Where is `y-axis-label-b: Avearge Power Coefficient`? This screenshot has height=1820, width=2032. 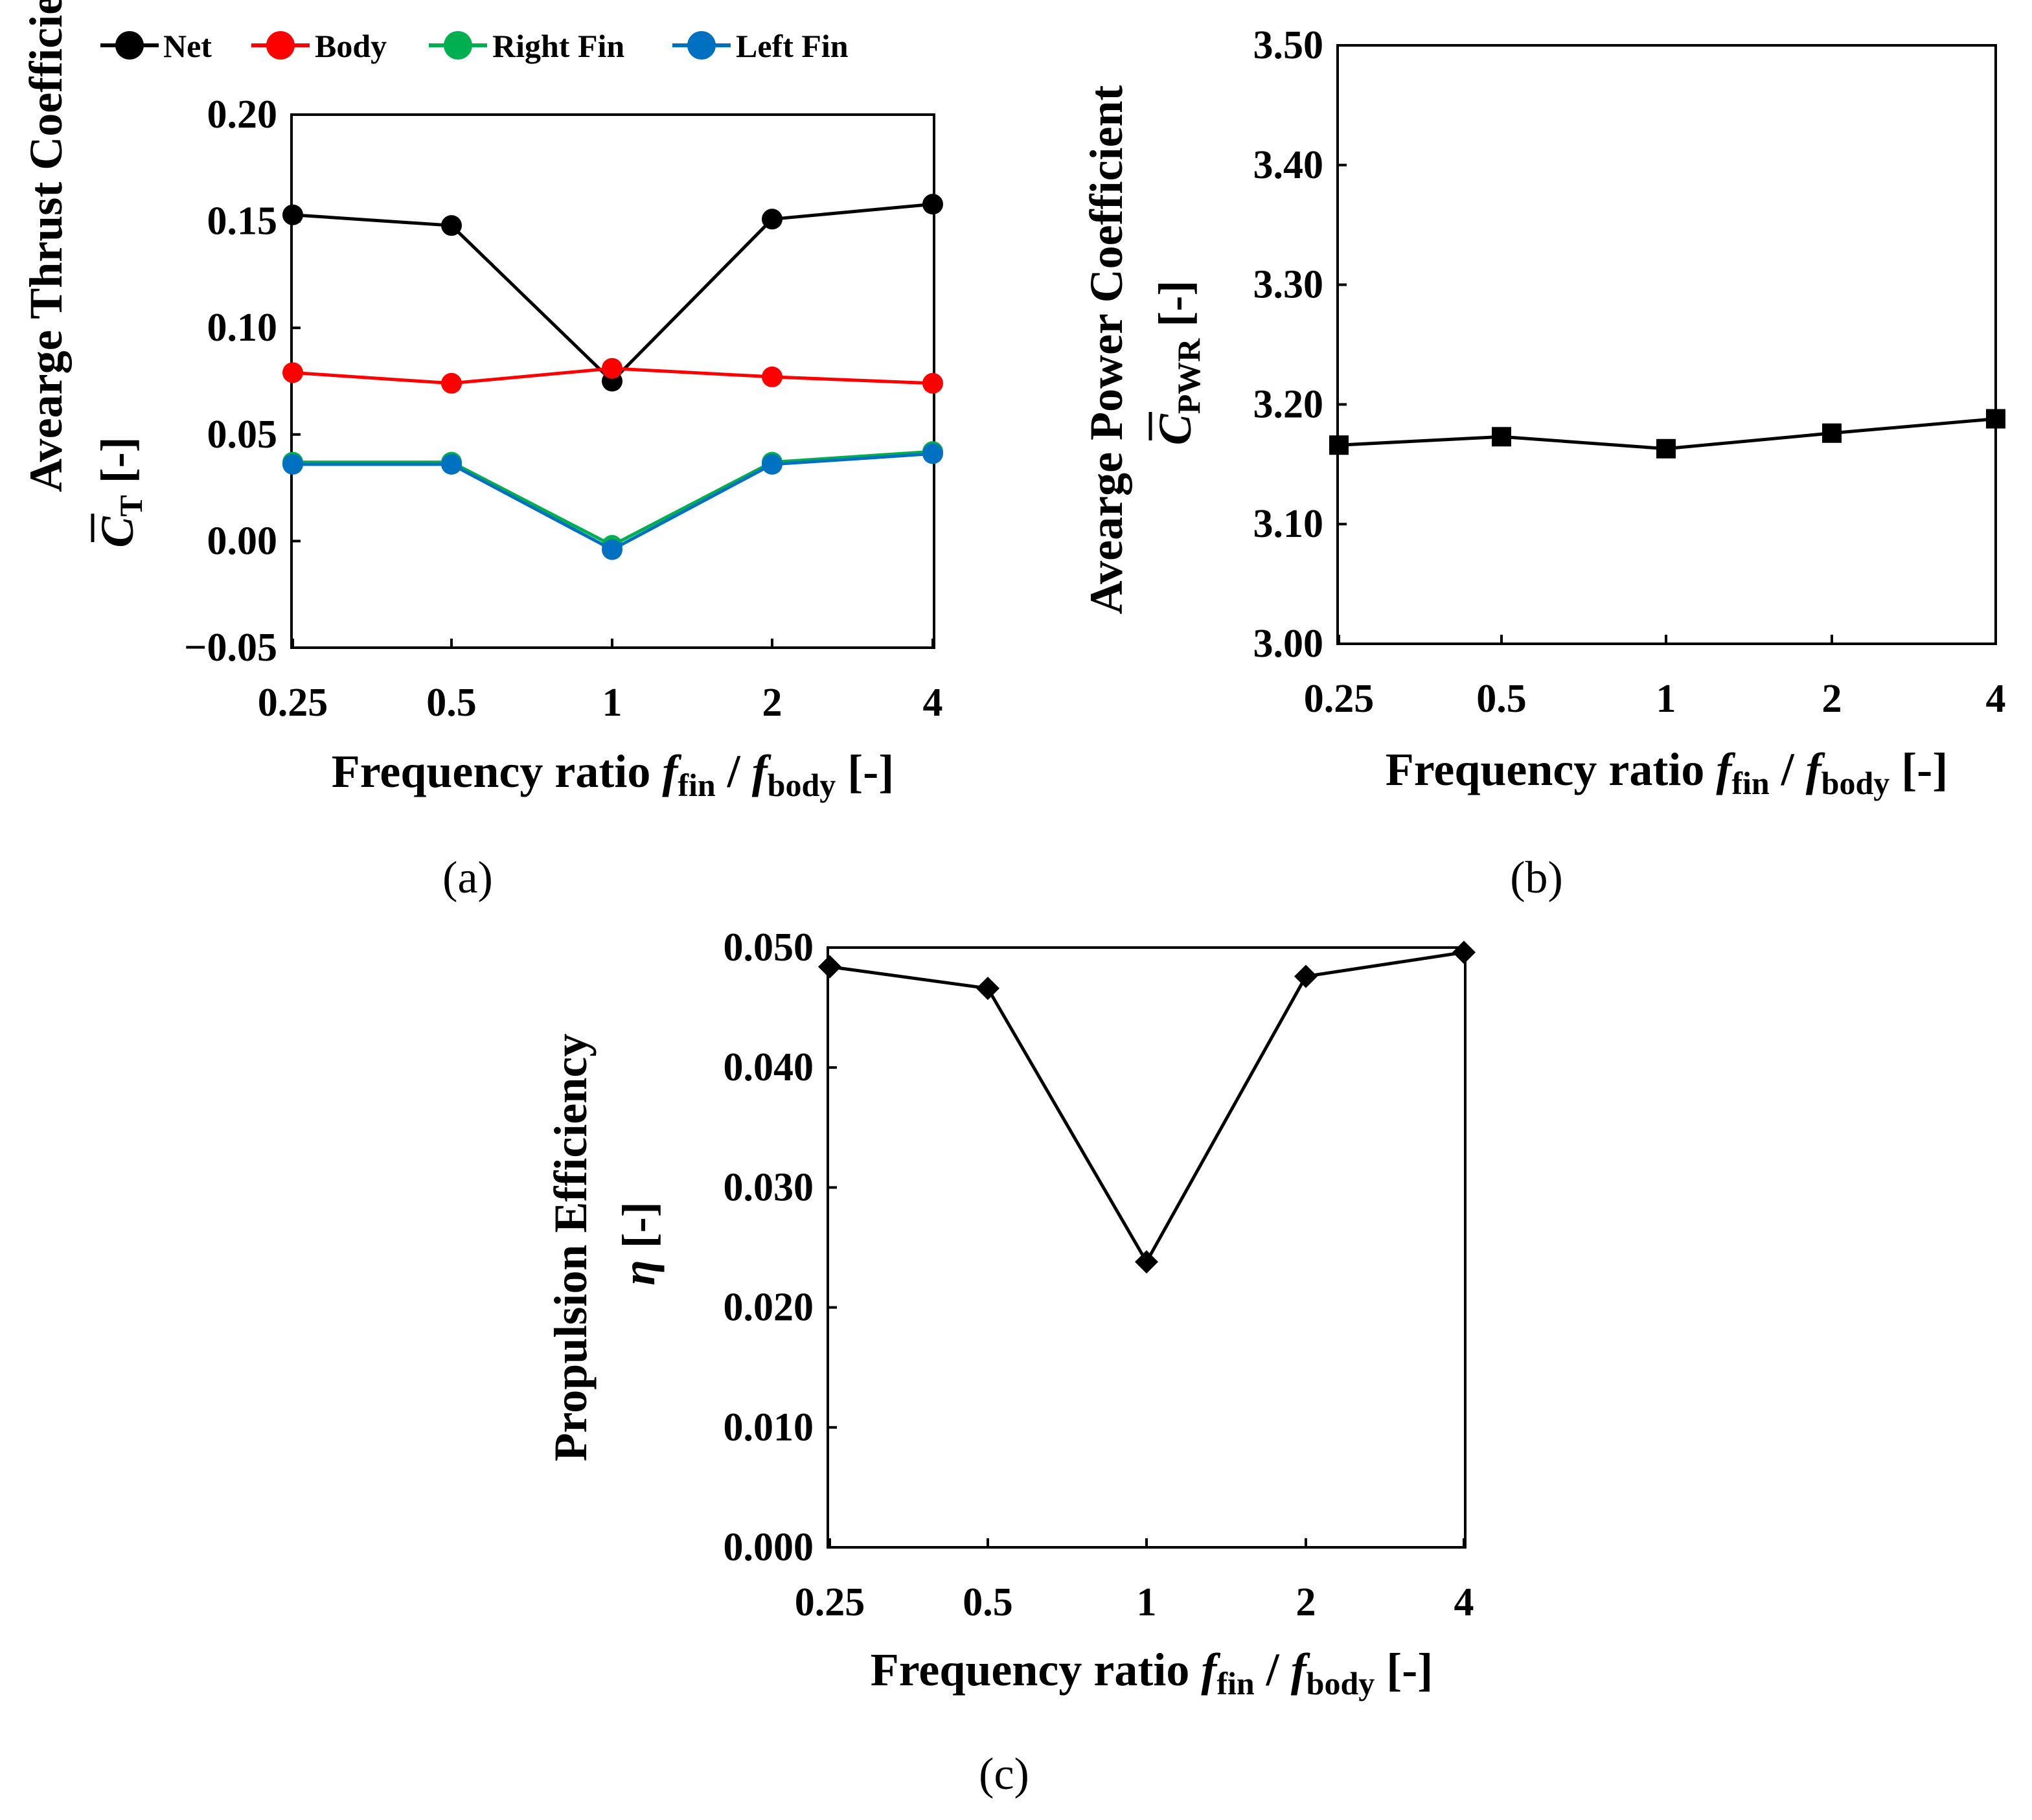 y-axis-label-b: Avearge Power Coefficient is located at coordinates (1106, 350).